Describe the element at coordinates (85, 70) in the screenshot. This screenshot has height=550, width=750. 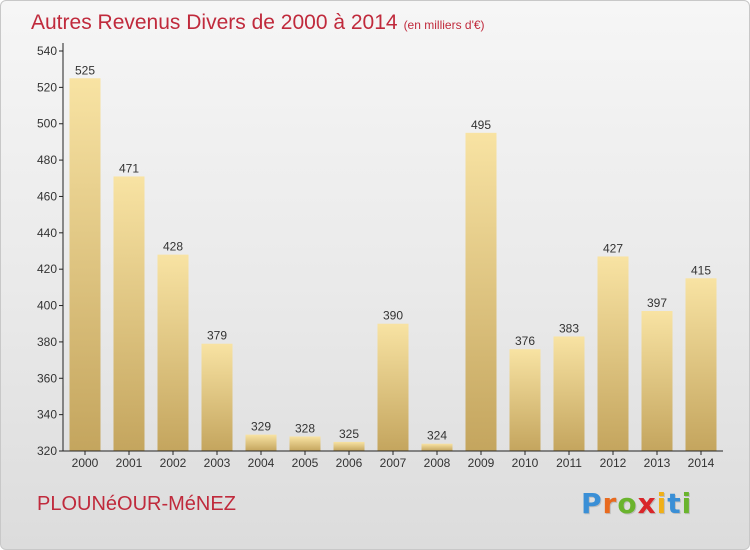
I see `value-label-2000: 525` at that location.